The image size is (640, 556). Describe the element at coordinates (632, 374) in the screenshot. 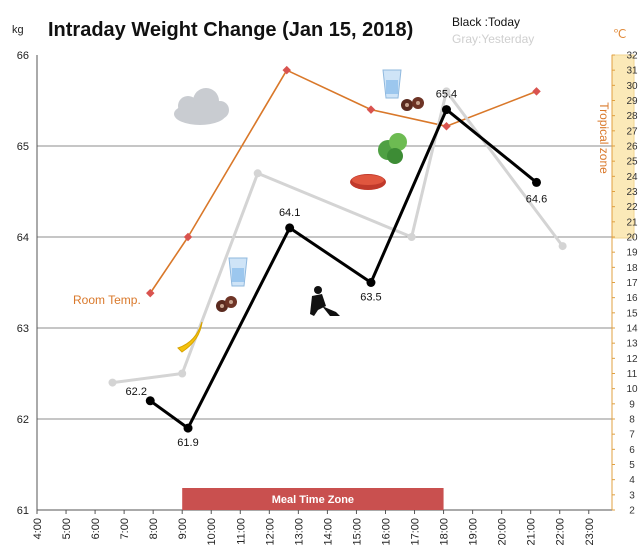

I see `y2-tick-label: 11` at that location.